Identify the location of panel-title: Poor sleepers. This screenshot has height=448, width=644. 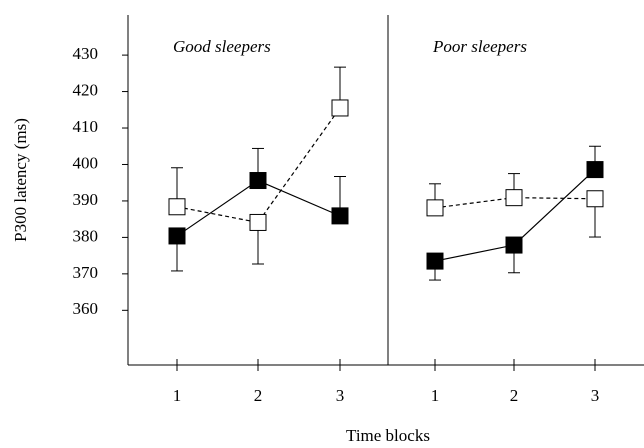
(479, 46).